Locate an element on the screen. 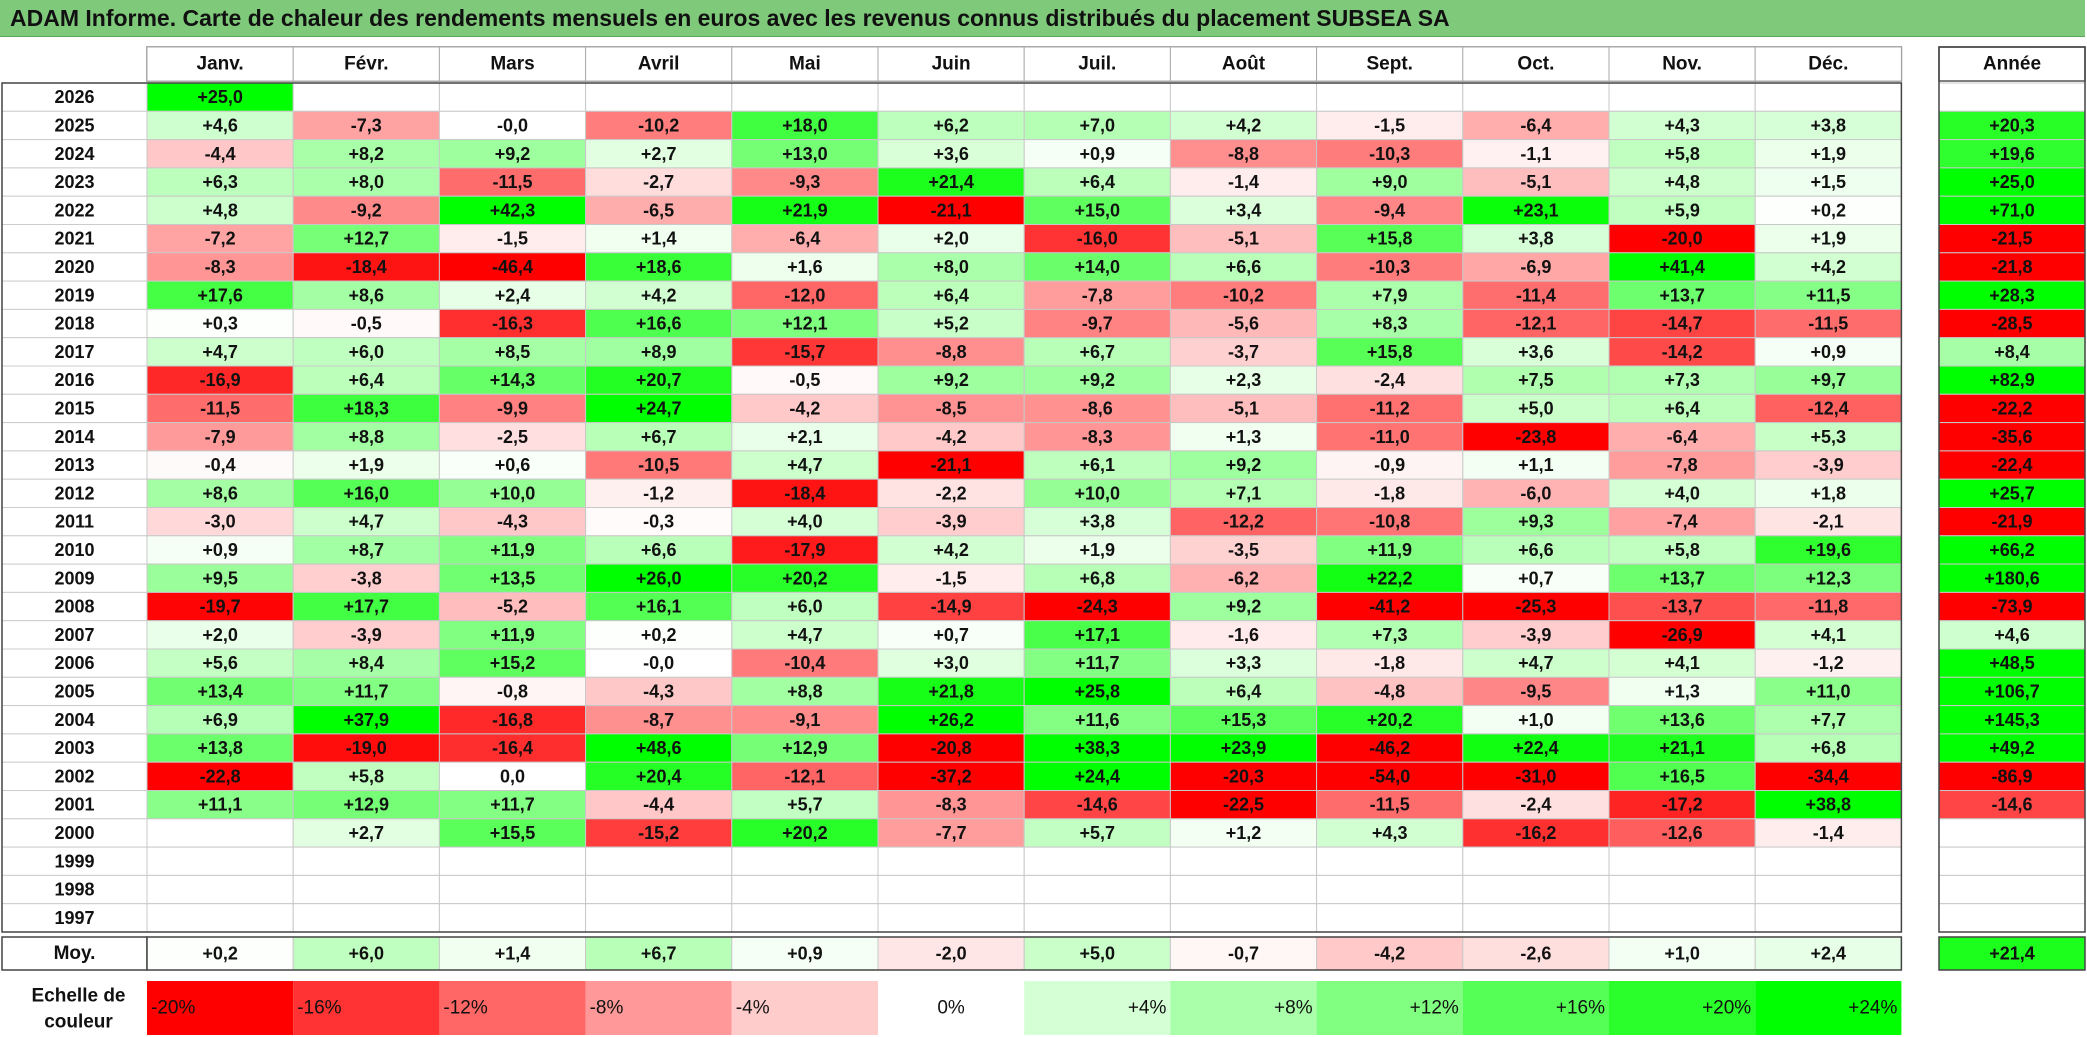  cell-value: +5,8 is located at coordinates (1682, 154).